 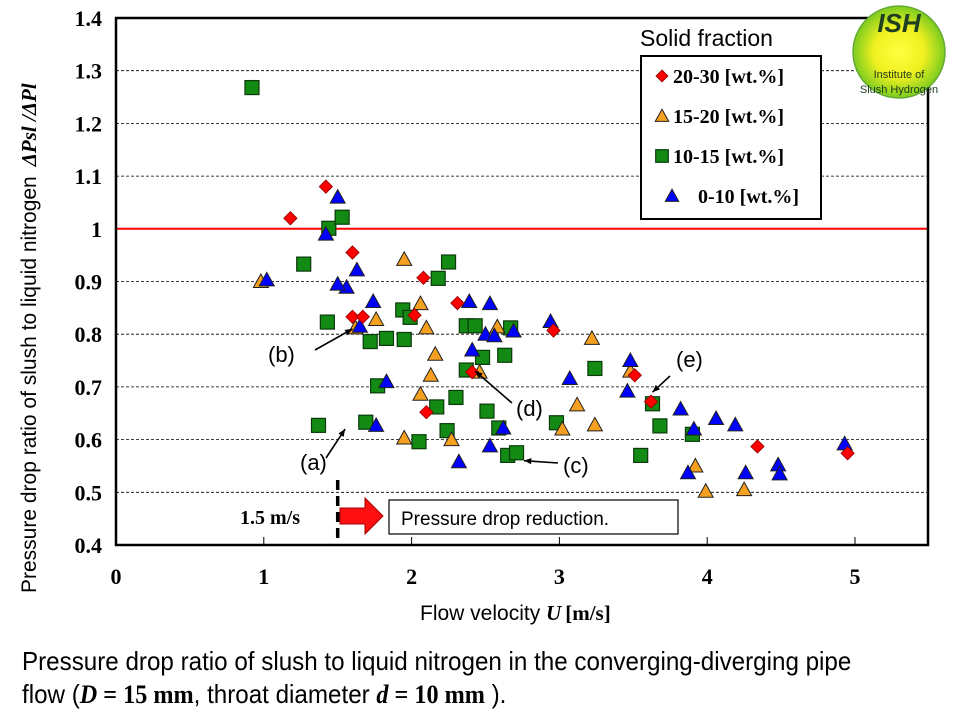 What do you see at coordinates (899, 23) in the screenshot?
I see `logo-title: ISH` at bounding box center [899, 23].